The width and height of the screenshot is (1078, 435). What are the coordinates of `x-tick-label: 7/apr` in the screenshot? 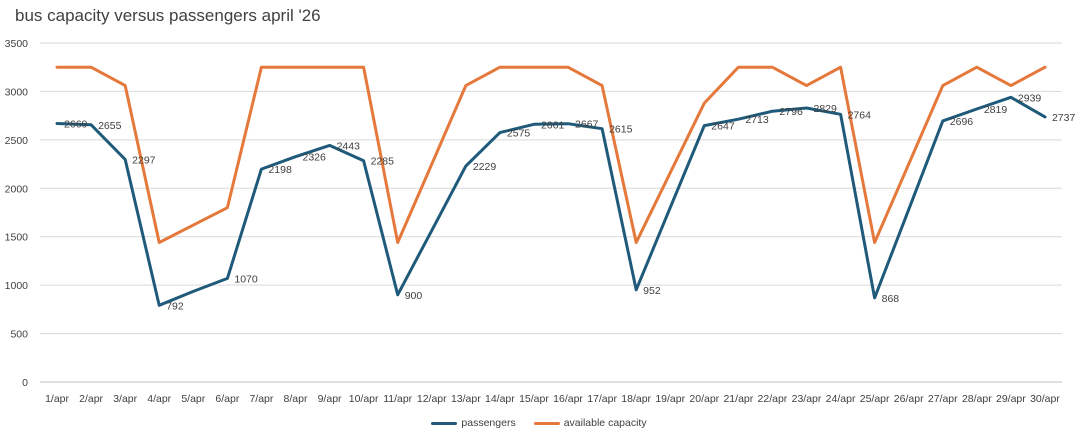 It's located at (261, 399).